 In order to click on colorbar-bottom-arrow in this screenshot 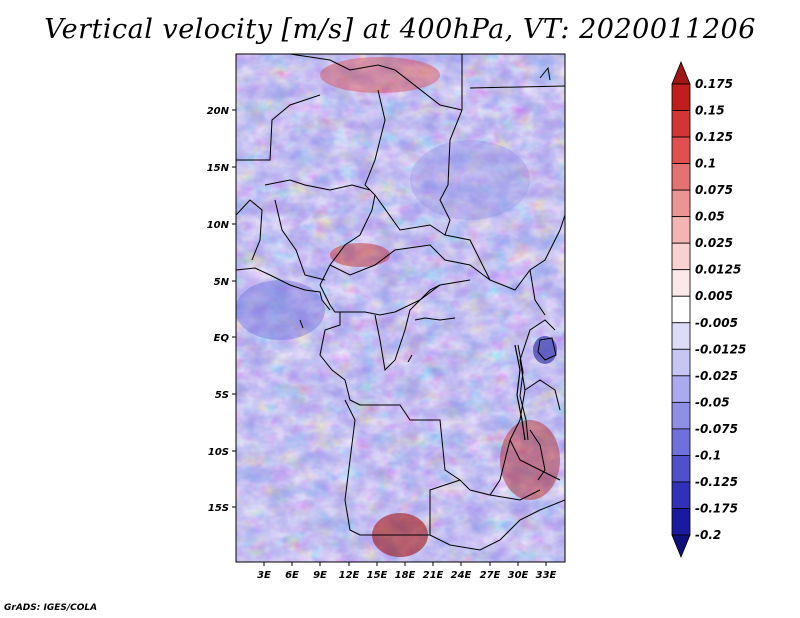, I will do `click(681, 546)`.